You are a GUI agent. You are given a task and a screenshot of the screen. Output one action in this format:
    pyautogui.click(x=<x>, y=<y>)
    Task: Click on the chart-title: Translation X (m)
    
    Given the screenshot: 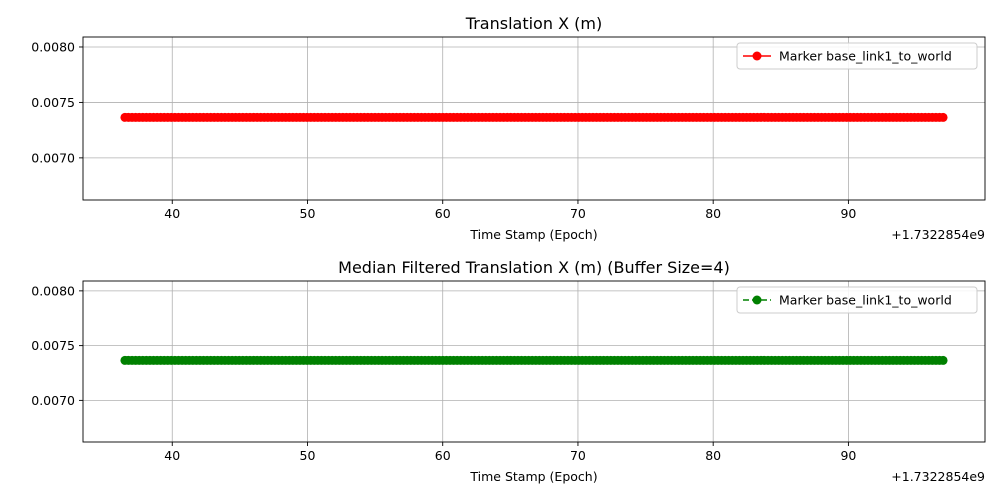 What is the action you would take?
    pyautogui.click(x=533, y=23)
    